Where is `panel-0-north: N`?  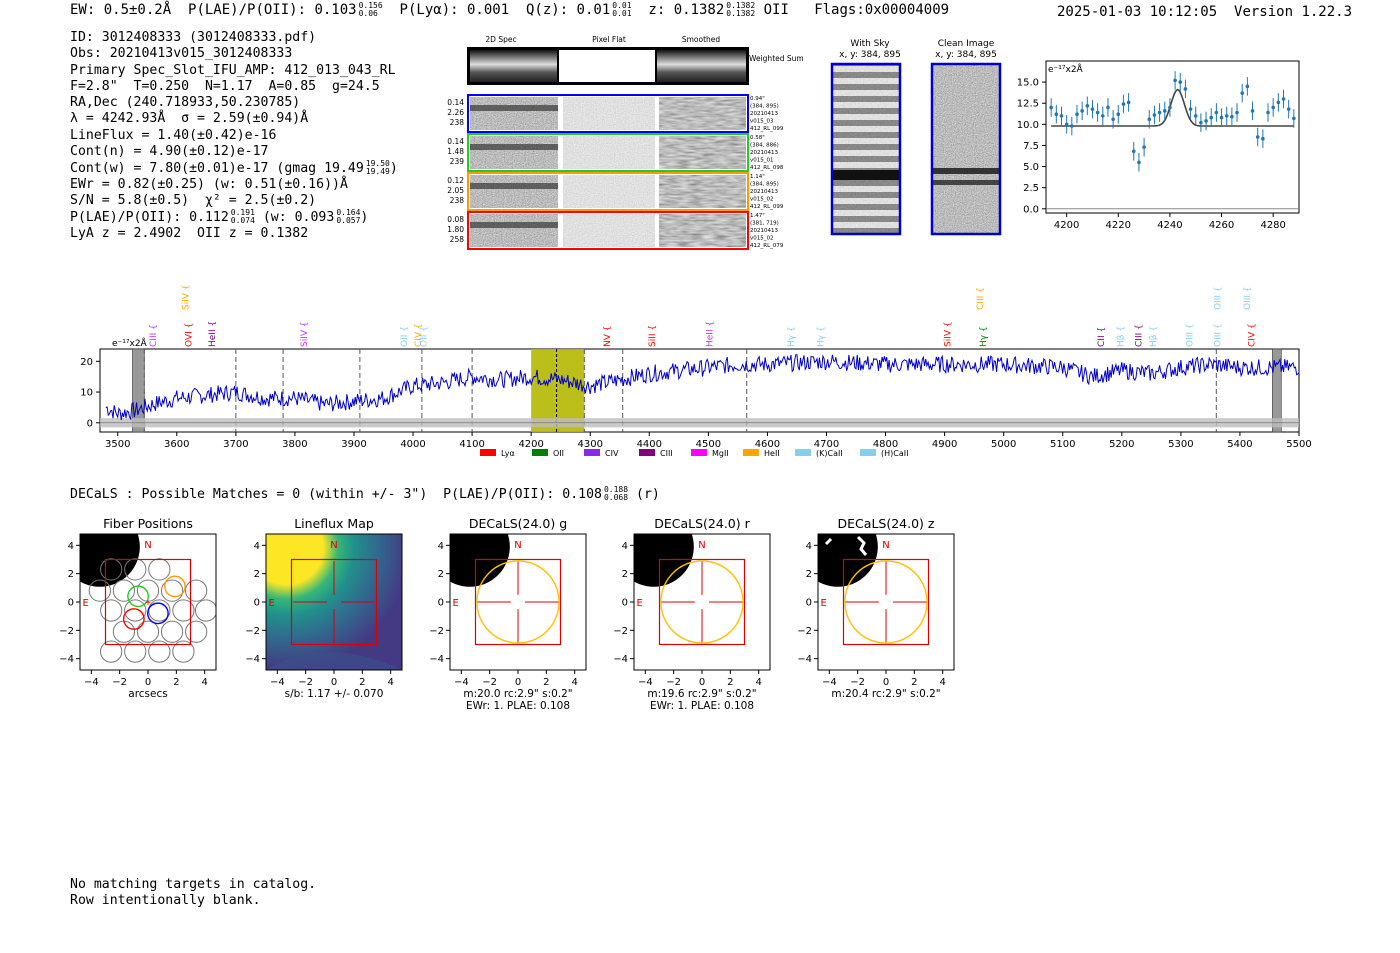
panel-0-north: N is located at coordinates (147, 545).